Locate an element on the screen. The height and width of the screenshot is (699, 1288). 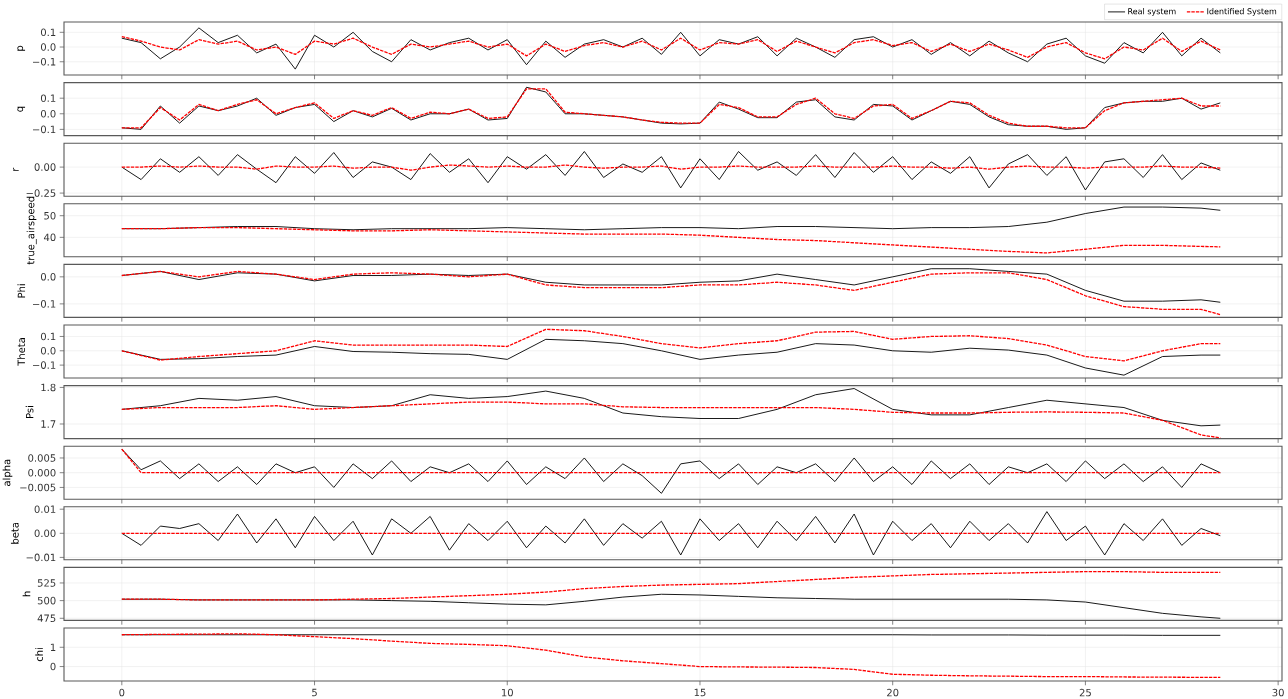
y-tick-label: 1.8 is located at coordinates (48, 387).